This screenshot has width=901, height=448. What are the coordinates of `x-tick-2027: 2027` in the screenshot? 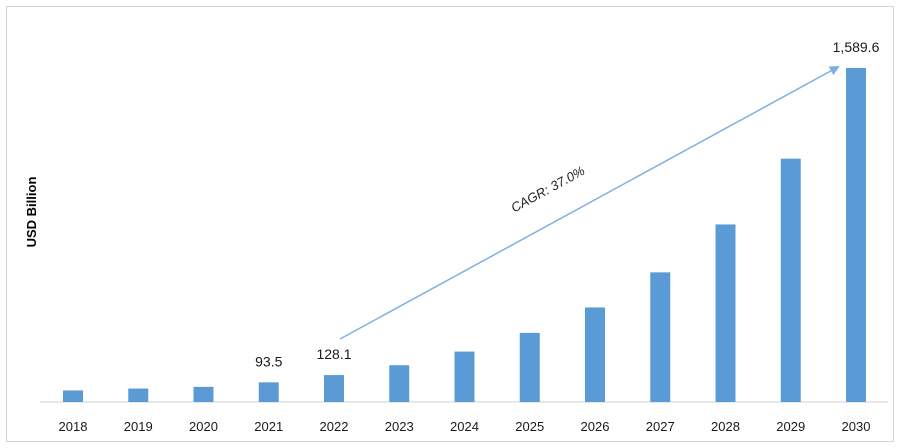 It's located at (660, 426).